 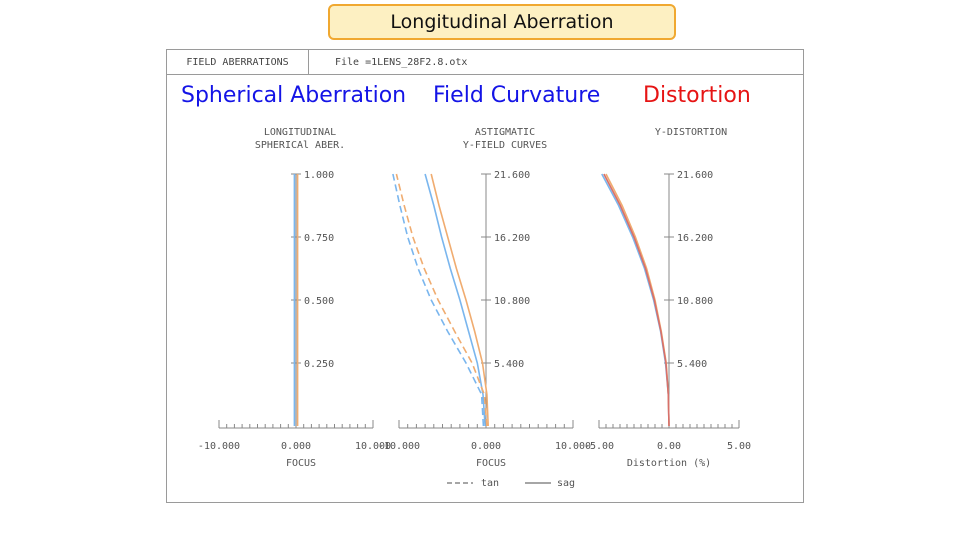 I want to click on field-curvature-title: Field Curvature, so click(x=517, y=95).